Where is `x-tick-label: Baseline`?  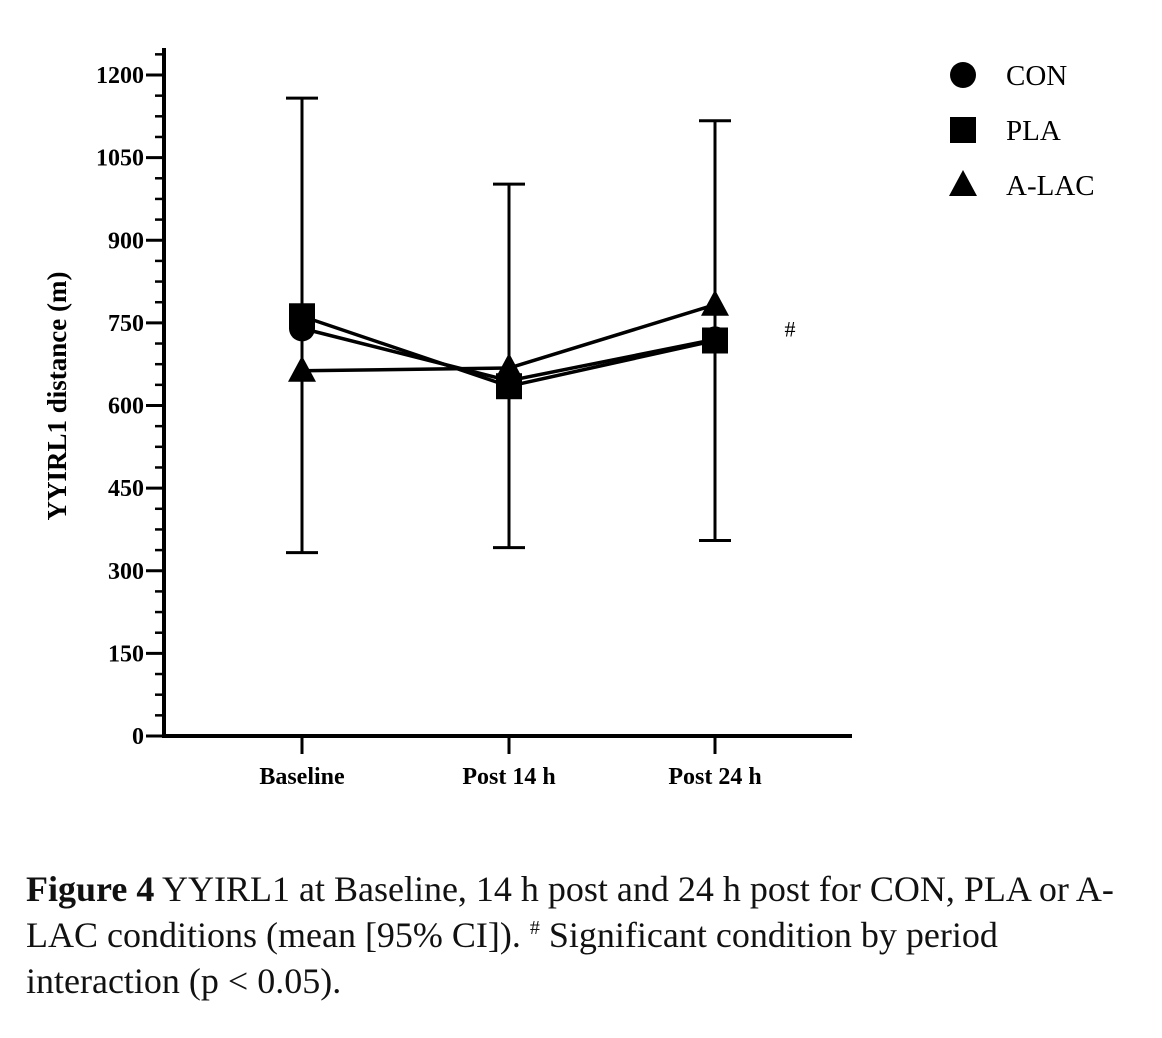 x-tick-label: Baseline is located at coordinates (302, 777).